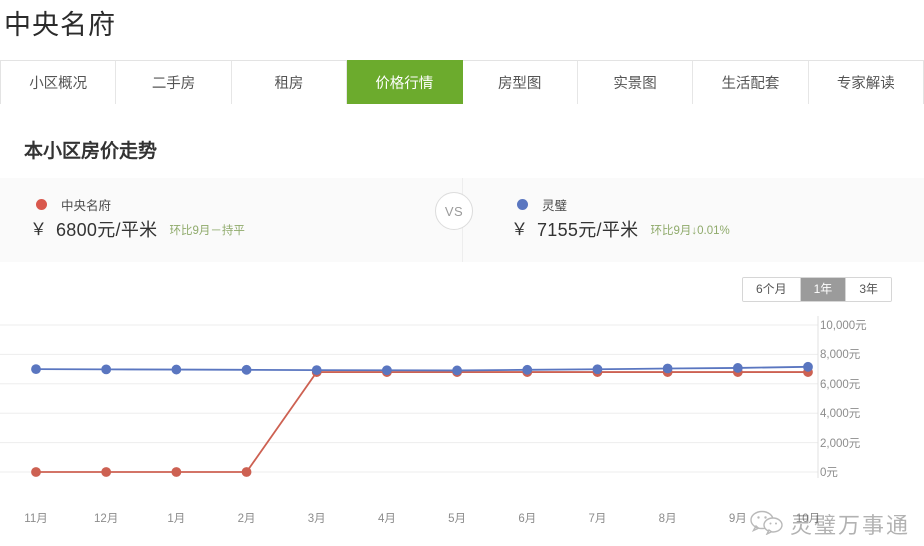  Describe the element at coordinates (751, 82) in the screenshot. I see `tab-amenities: 生活配套` at that location.